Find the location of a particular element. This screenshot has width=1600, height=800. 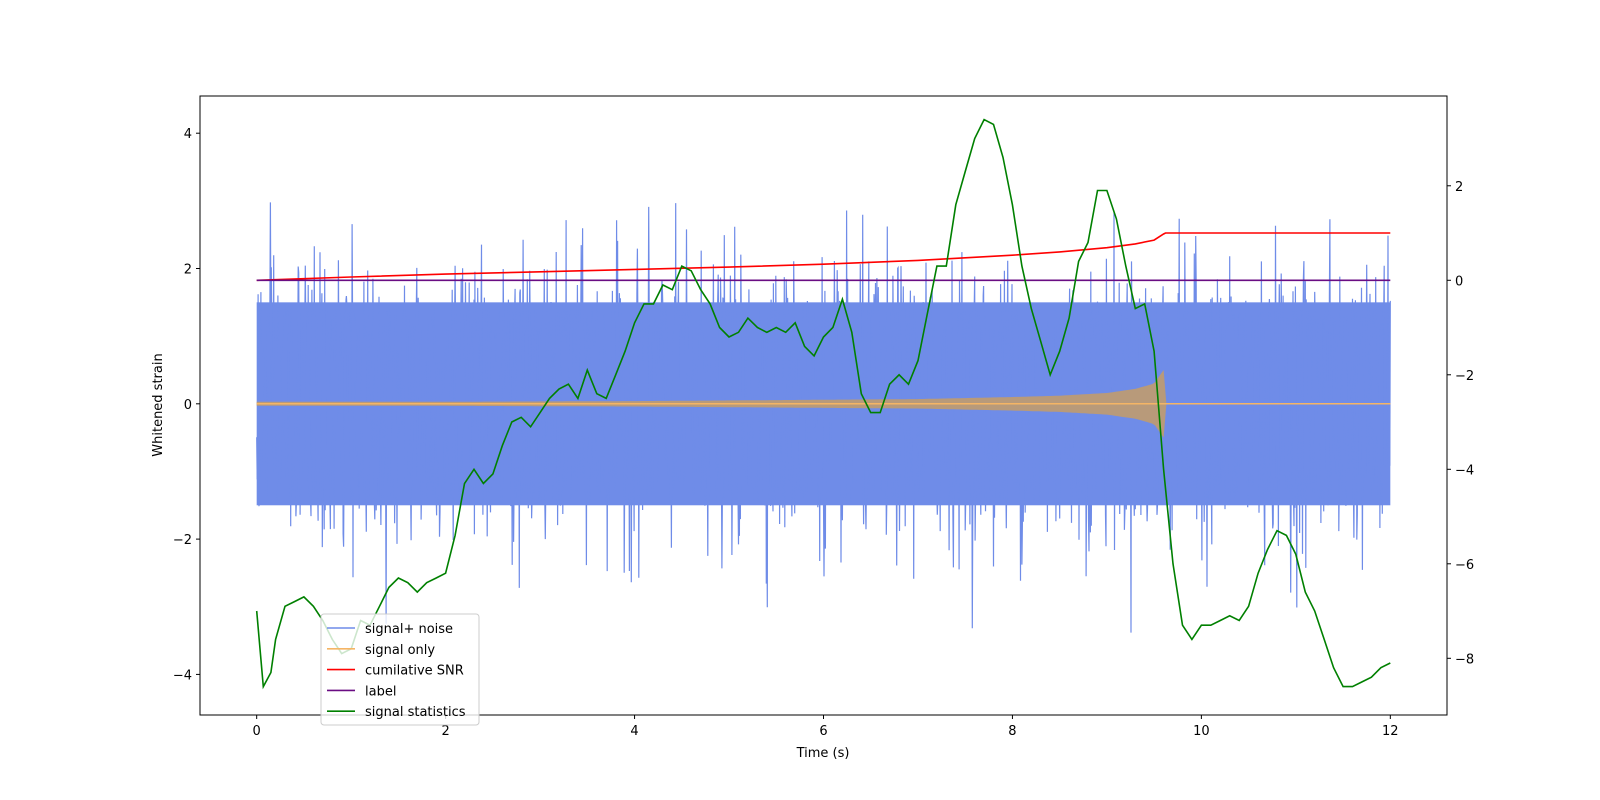

x-axis-label: Time (s) is located at coordinates (823, 753).